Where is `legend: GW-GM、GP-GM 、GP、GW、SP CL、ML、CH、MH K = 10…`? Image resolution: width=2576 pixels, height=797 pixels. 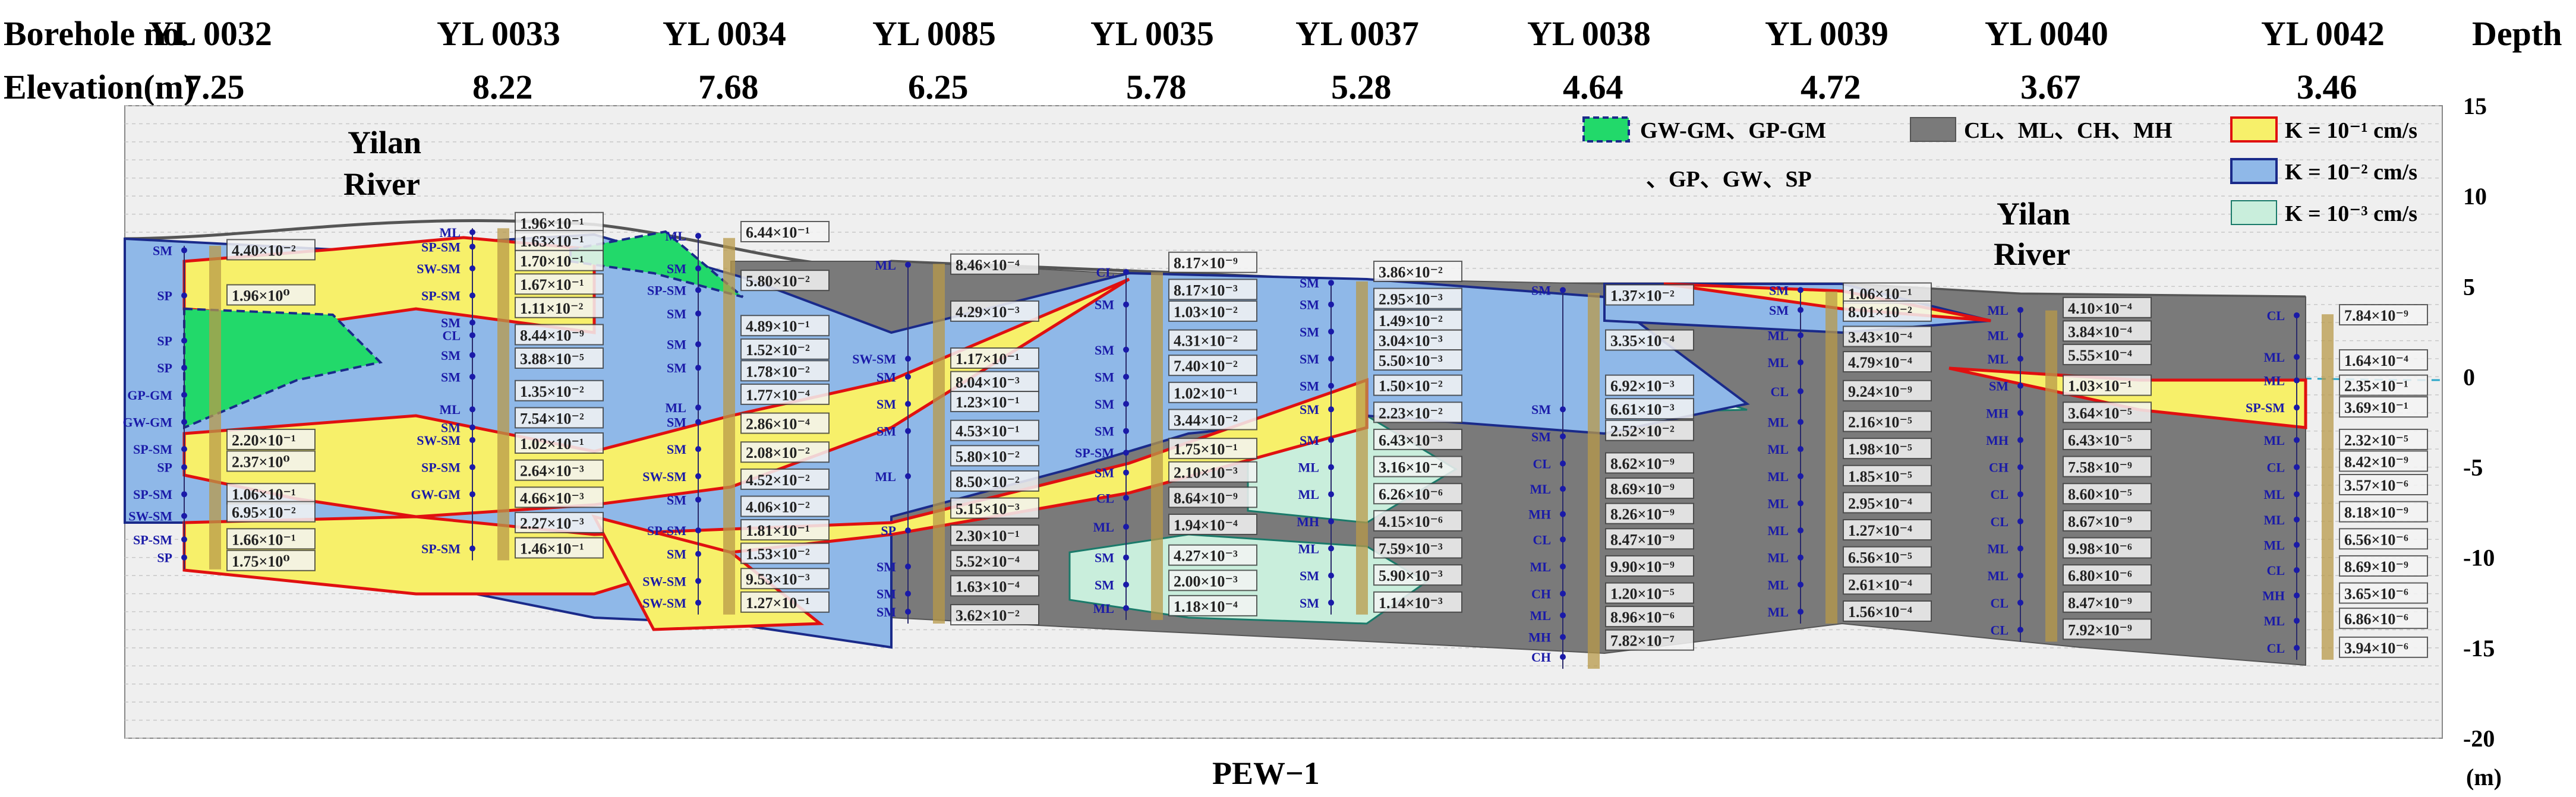 legend: GW-GM、GP-GM 、GP、GW、SP CL、ML、CH、MH K = 10… is located at coordinates (2000, 171).